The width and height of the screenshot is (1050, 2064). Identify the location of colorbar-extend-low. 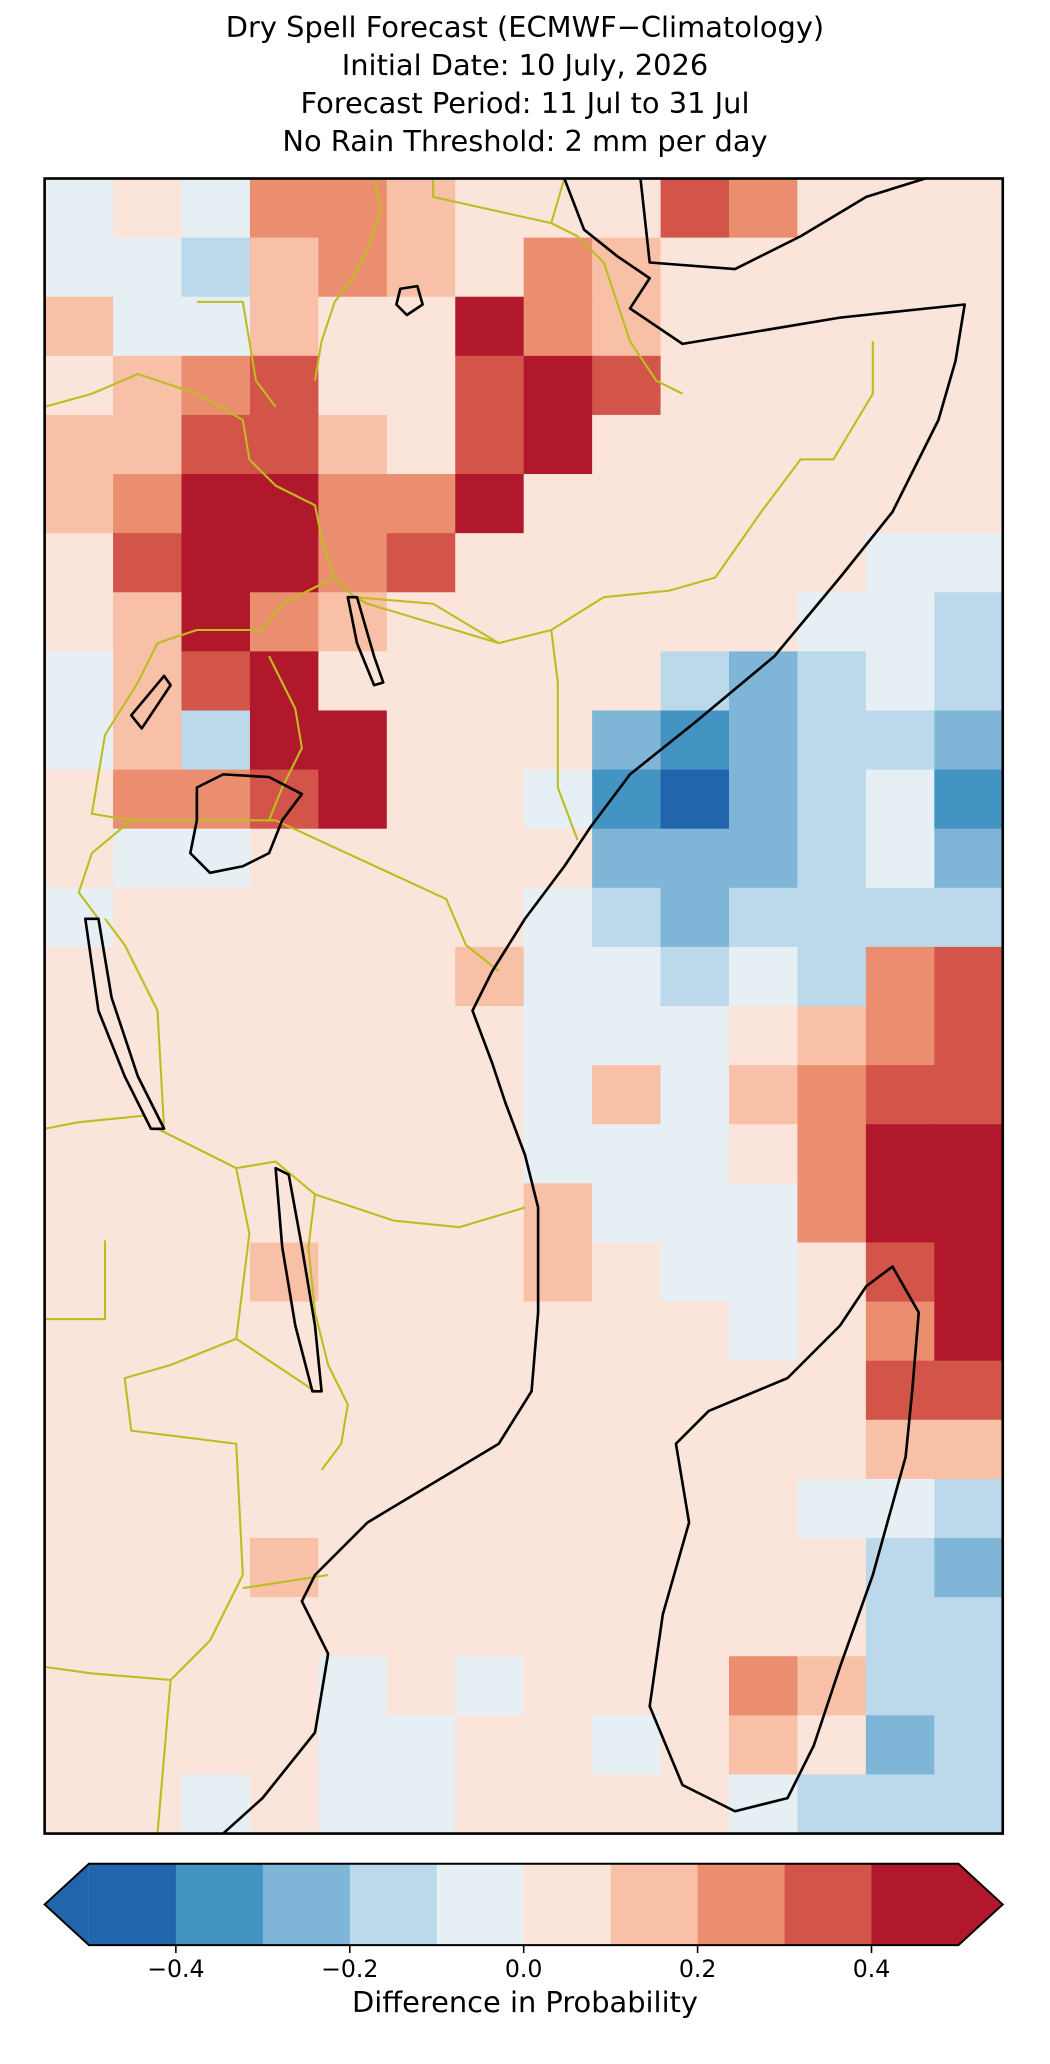
(66, 1904).